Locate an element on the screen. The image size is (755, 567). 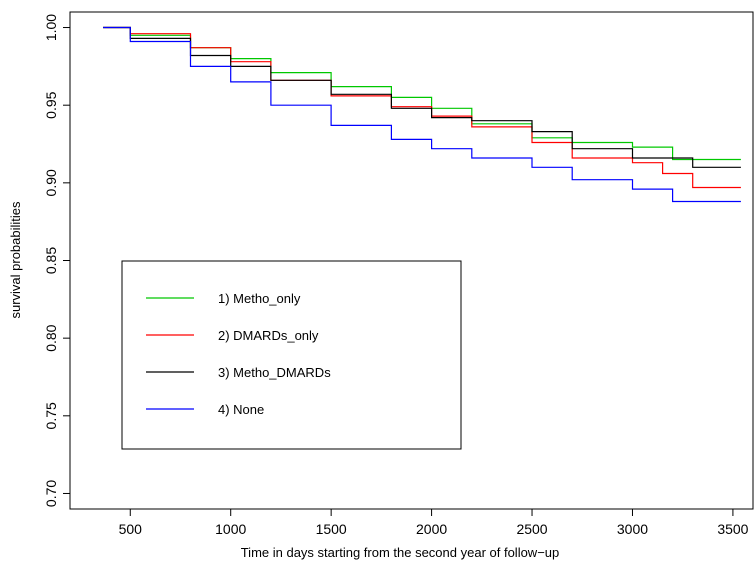
y-tick-label: 0.70 is located at coordinates (51, 493).